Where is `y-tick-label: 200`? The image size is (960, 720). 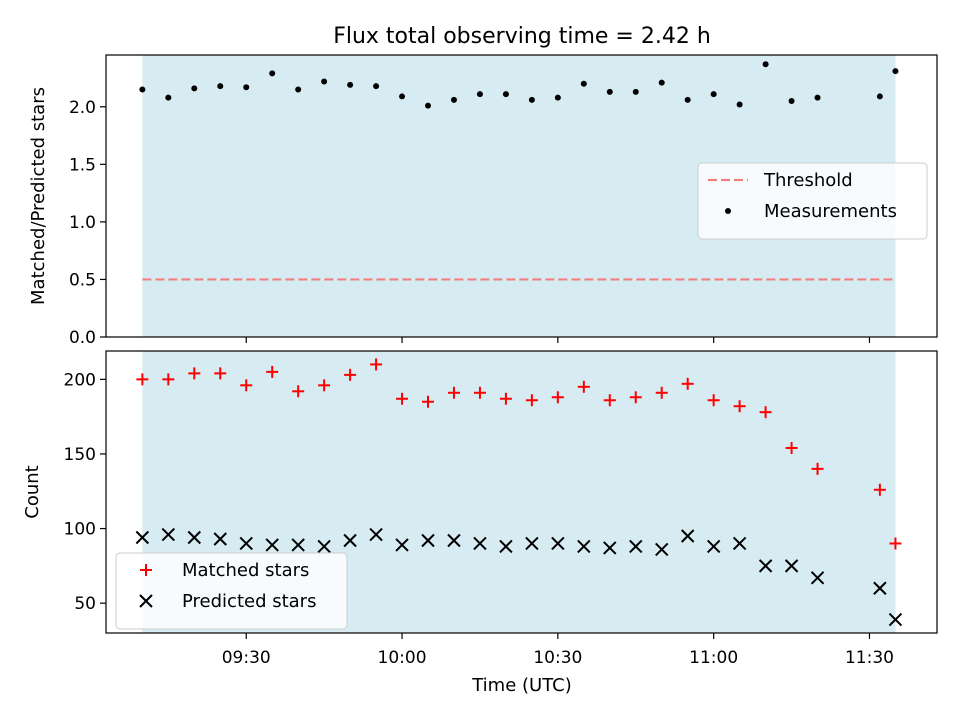
y-tick-label: 200 is located at coordinates (80, 380).